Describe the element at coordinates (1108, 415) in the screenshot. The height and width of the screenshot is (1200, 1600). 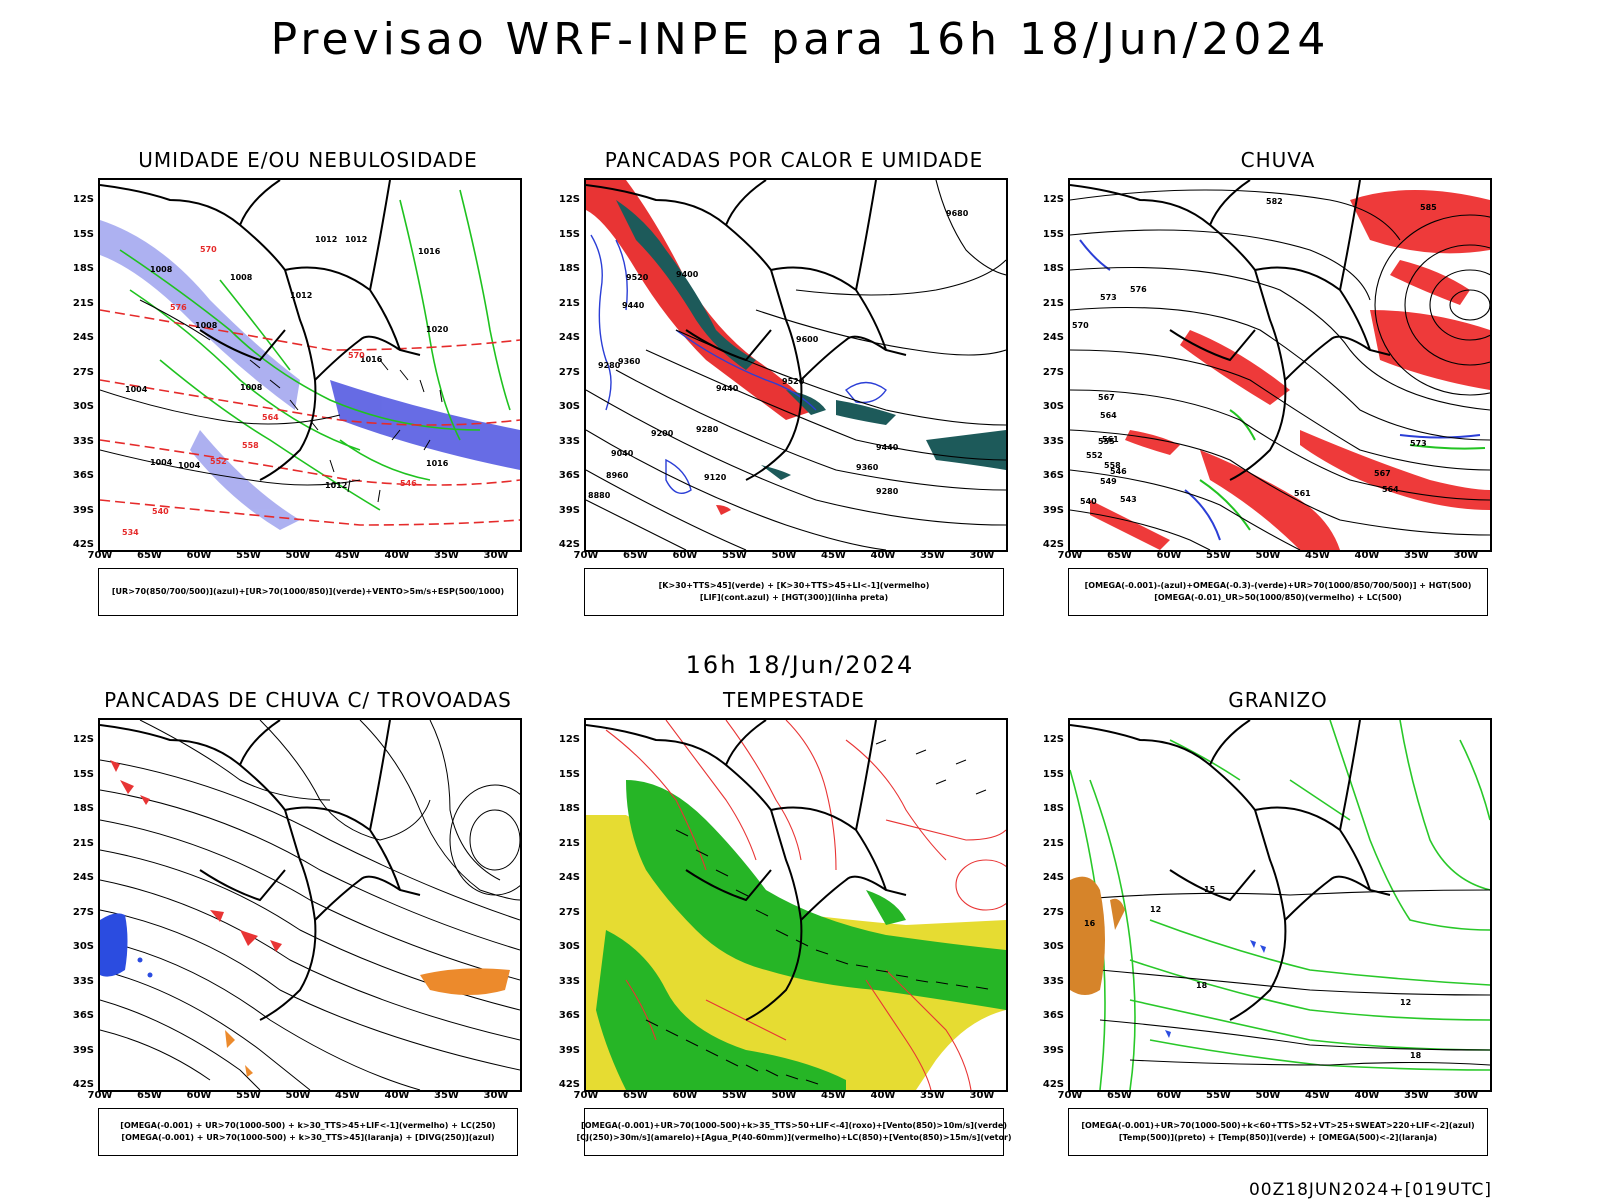
I see `contour-label: 564` at that location.